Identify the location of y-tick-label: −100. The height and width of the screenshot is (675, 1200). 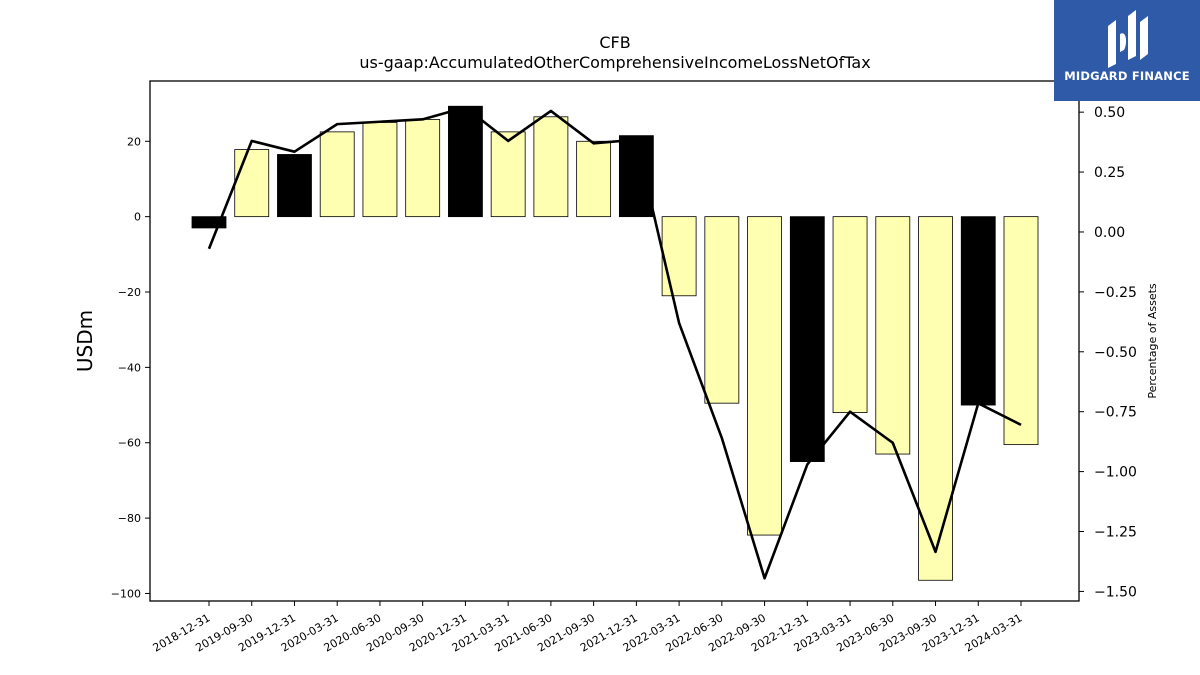
(126, 593).